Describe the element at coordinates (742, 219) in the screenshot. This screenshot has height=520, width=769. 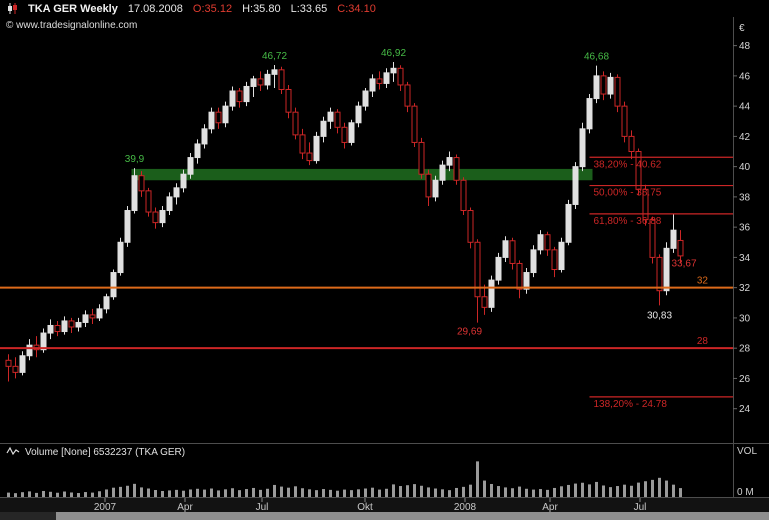
I see `price-axis: €48 46 44 42 40 38 36 34 32 30 28 26 24` at that location.